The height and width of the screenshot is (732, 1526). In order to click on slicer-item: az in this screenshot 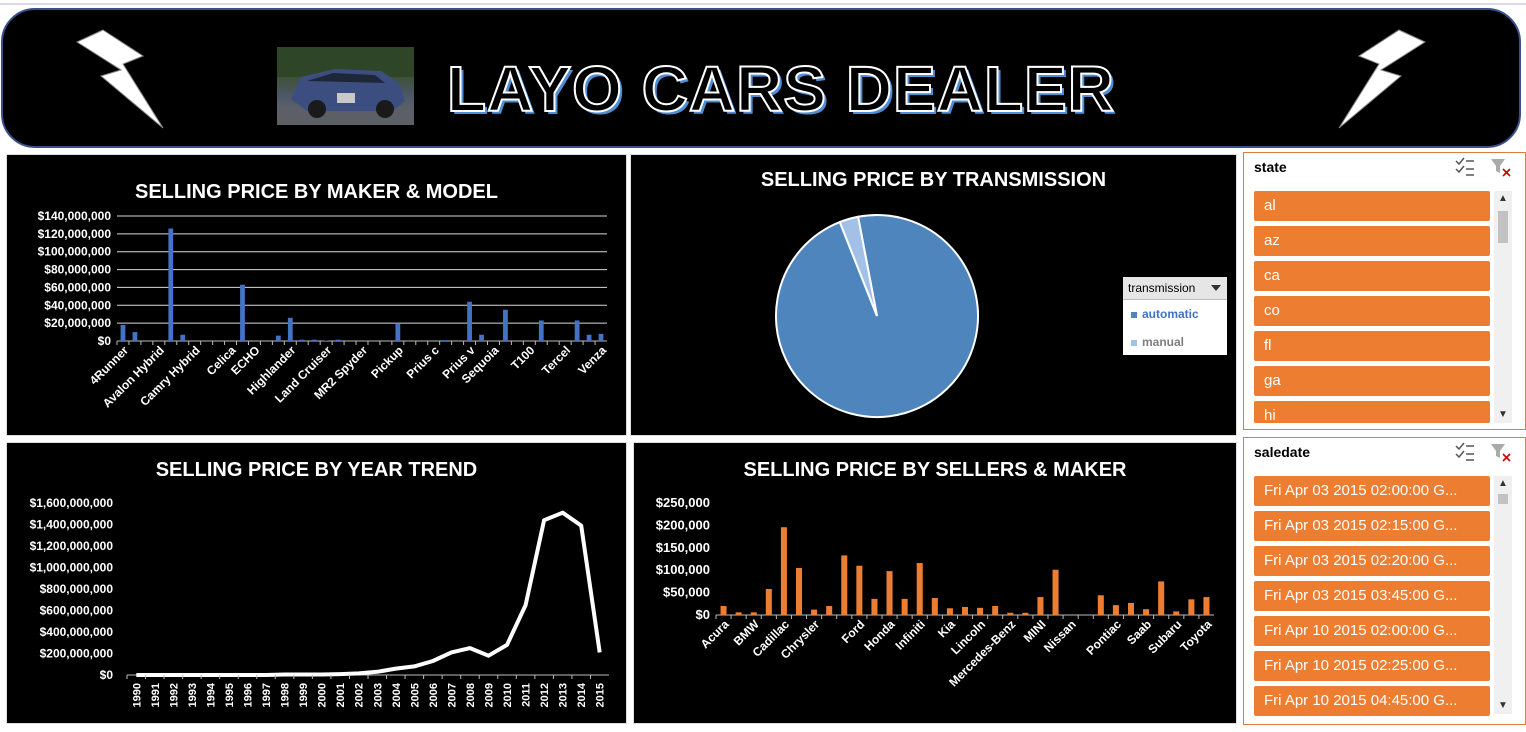, I will do `click(1372, 241)`.